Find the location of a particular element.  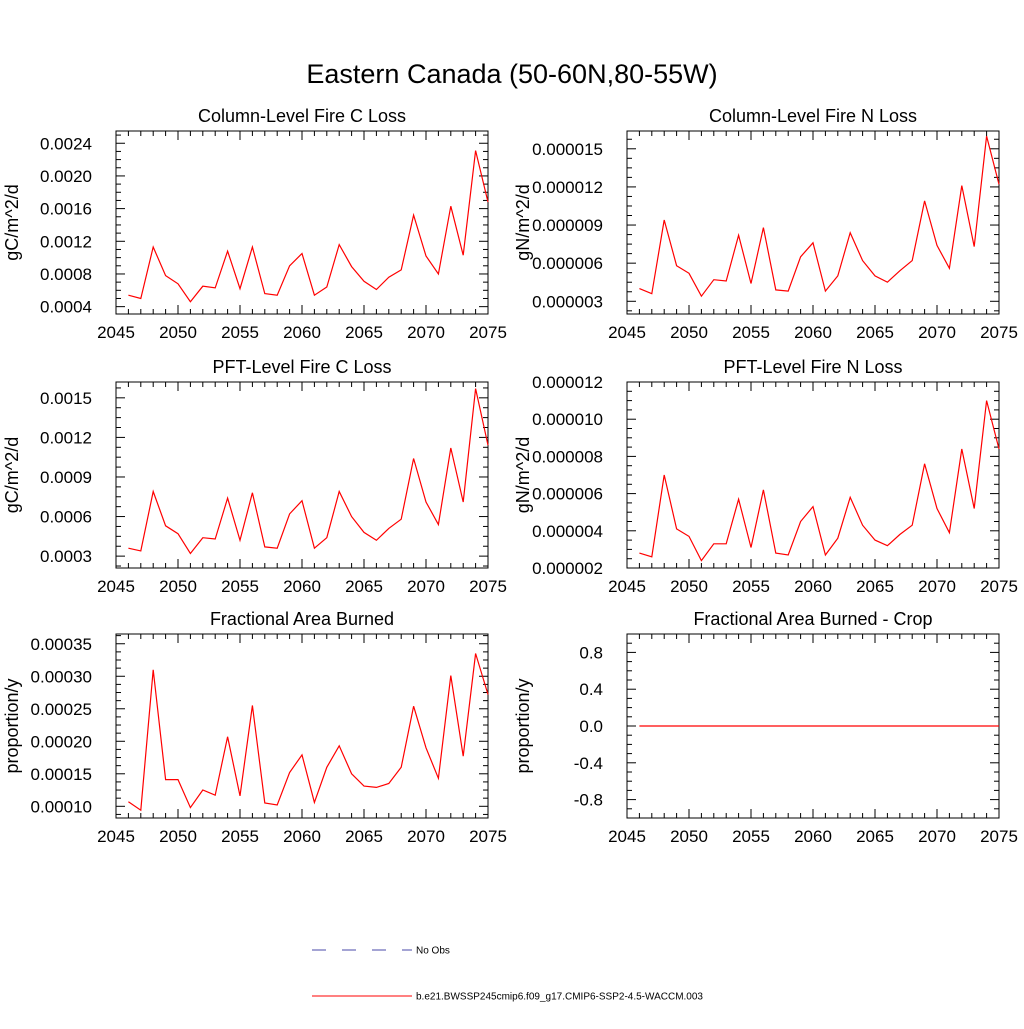

y-tick-label: 0.4 is located at coordinates (591, 689).